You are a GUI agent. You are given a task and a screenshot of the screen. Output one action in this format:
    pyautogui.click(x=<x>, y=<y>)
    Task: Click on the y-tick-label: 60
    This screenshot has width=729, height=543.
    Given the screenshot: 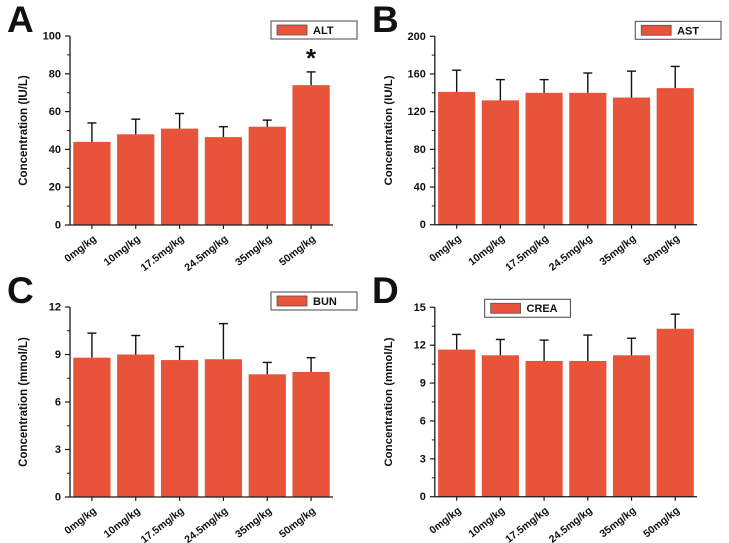 What is the action you would take?
    pyautogui.click(x=55, y=112)
    